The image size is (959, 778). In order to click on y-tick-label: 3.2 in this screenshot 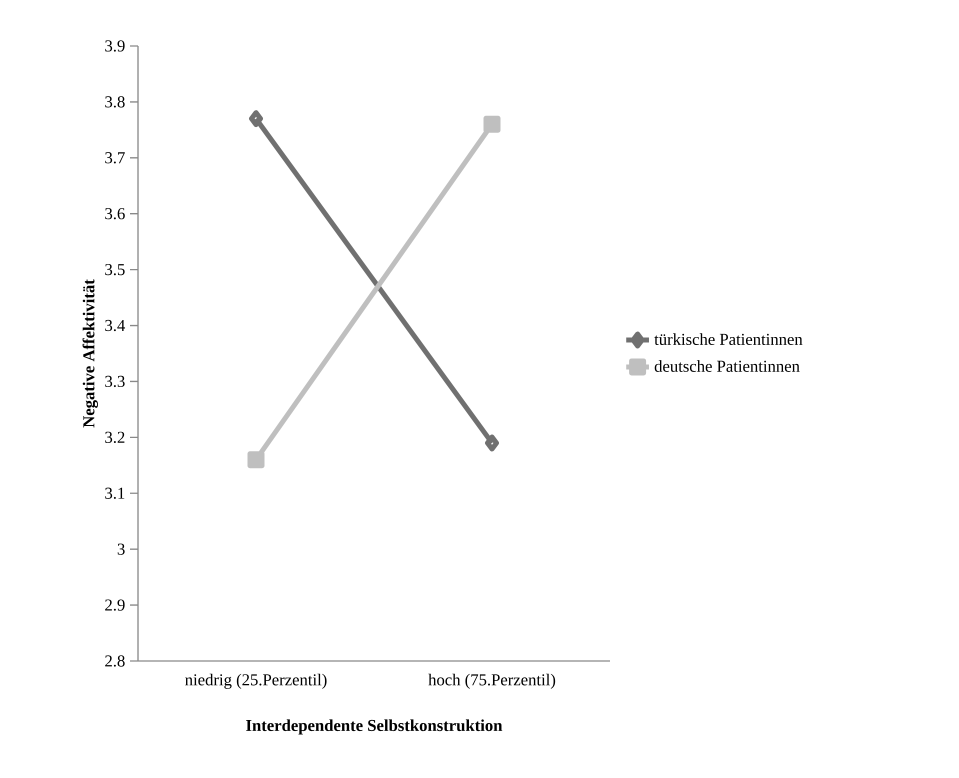, I will do `click(114, 437)`.